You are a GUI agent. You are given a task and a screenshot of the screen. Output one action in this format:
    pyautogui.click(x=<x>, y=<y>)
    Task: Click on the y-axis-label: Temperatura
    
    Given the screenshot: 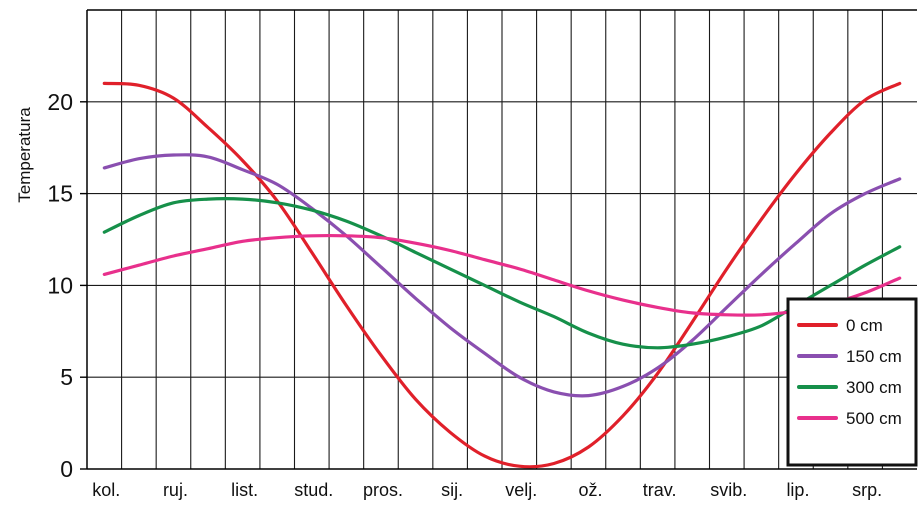 What is the action you would take?
    pyautogui.click(x=24, y=155)
    